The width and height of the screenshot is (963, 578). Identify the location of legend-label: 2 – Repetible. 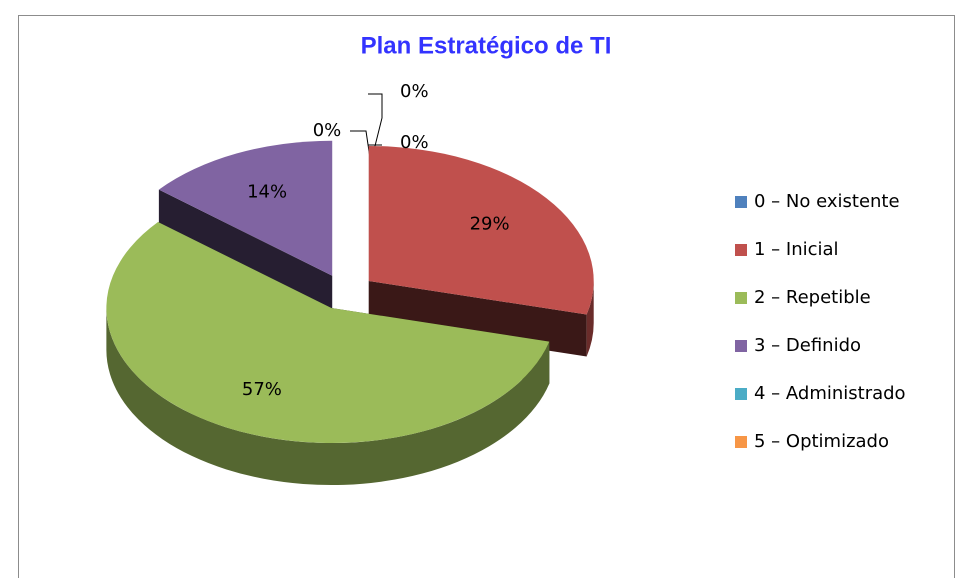
(812, 297).